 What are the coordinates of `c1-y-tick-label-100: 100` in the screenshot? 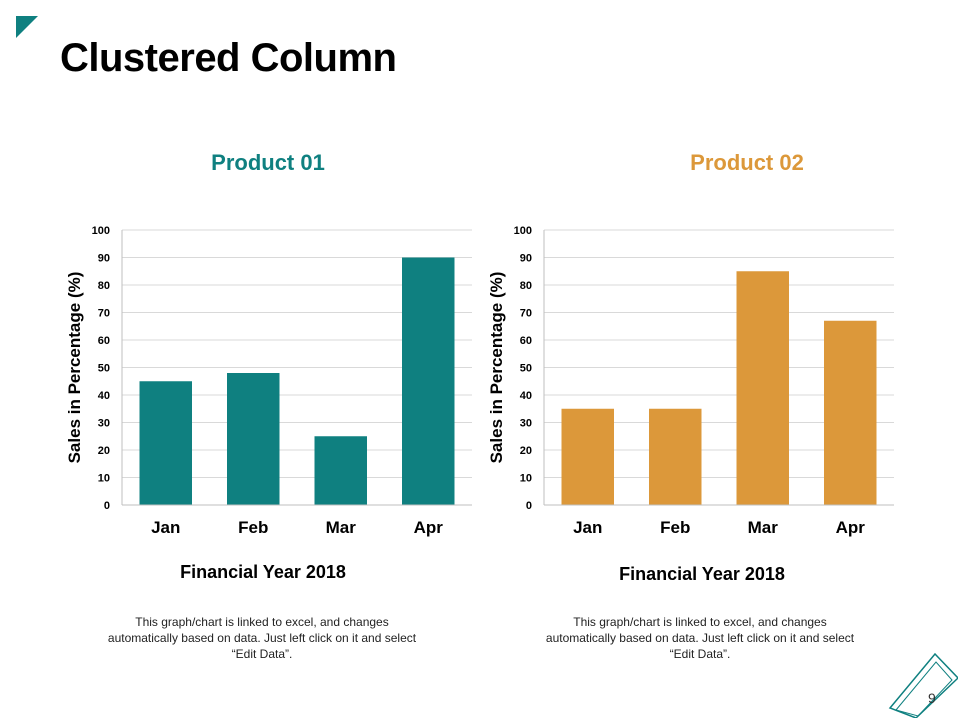 It's located at (523, 231).